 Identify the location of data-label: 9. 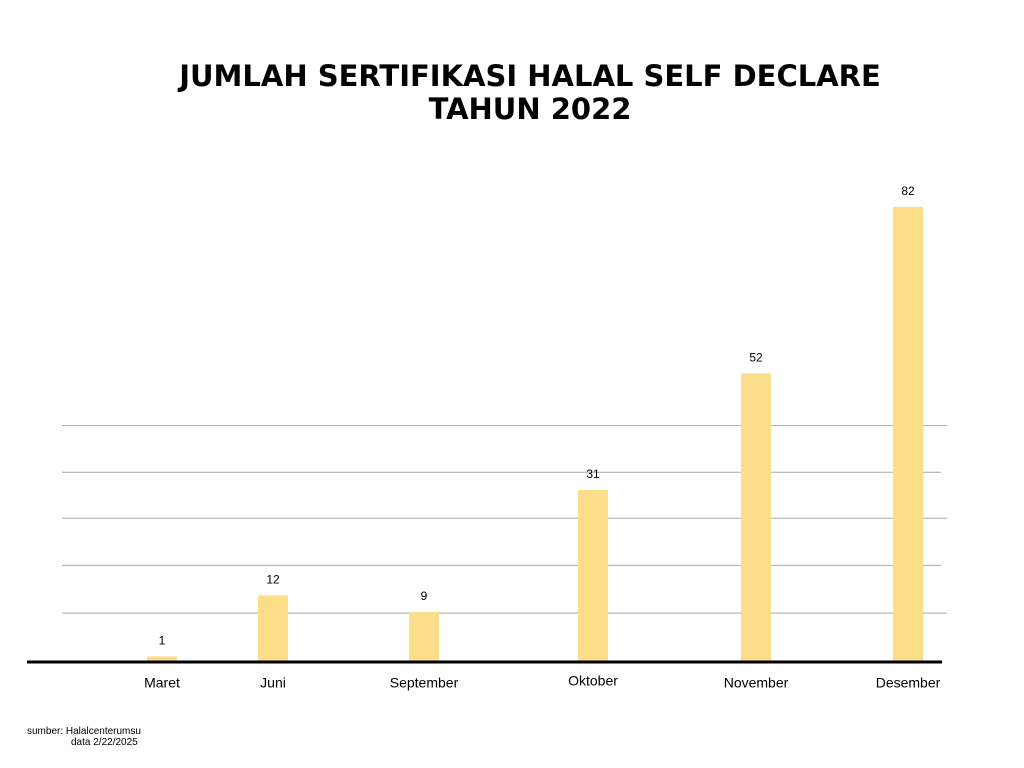
(424, 596).